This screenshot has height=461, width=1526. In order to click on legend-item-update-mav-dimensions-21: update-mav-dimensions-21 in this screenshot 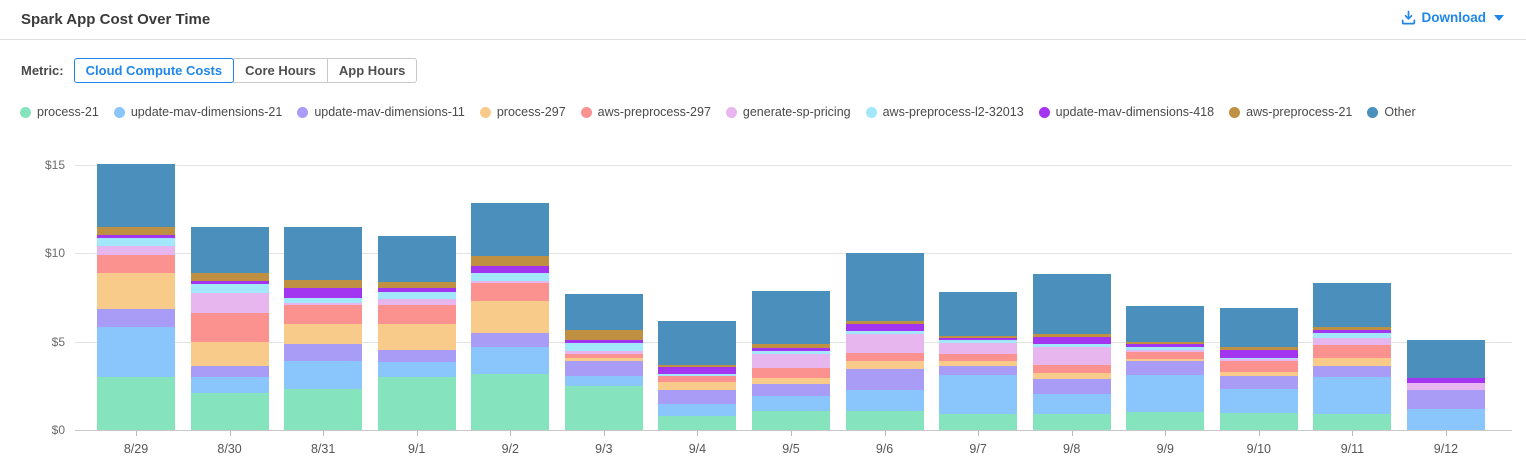, I will do `click(197, 112)`.